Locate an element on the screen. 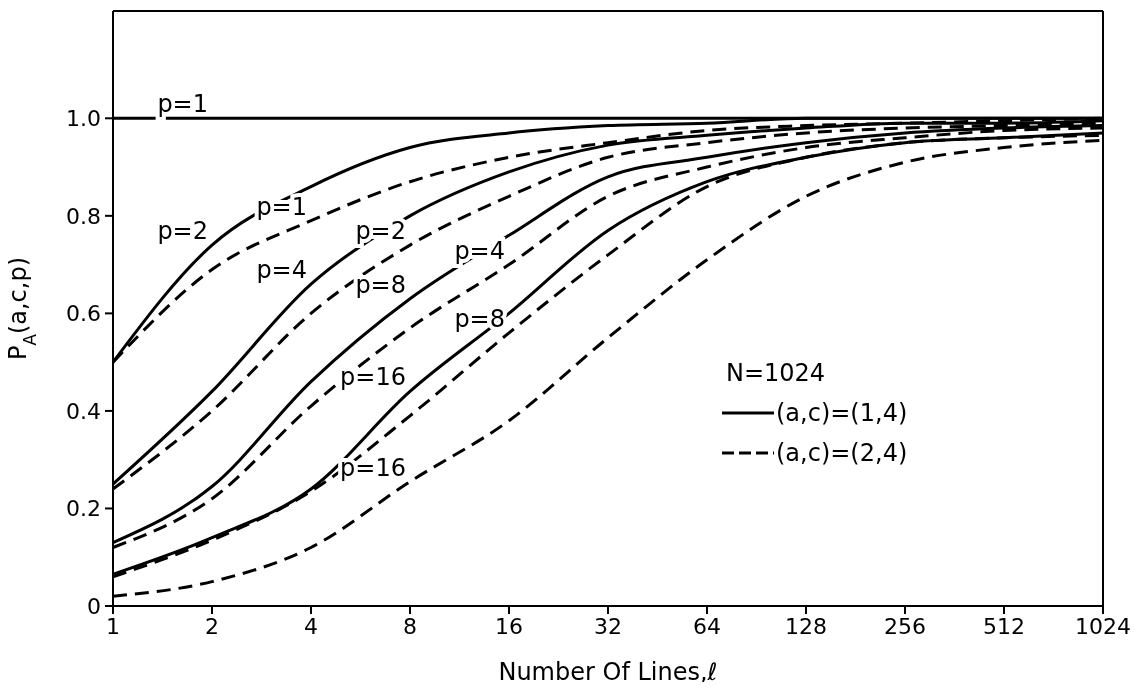  legend-title: N=1024 is located at coordinates (776, 373).